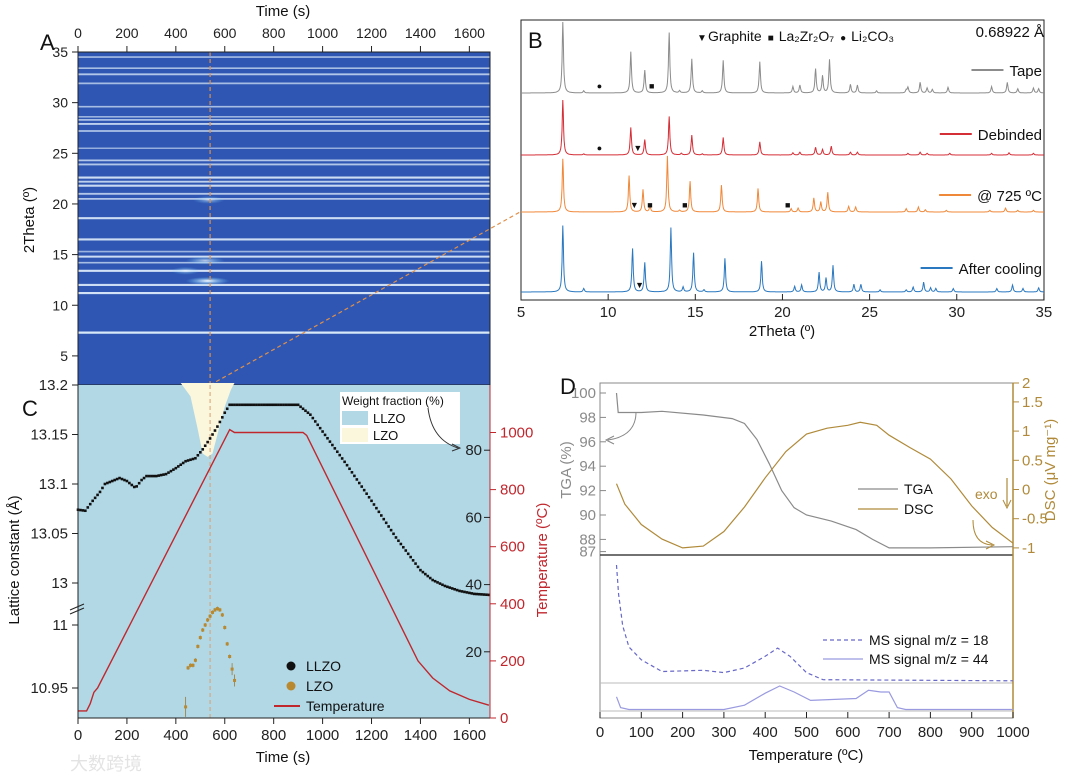  What do you see at coordinates (806, 732) in the screenshot?
I see `x-tick-label: 500` at bounding box center [806, 732].